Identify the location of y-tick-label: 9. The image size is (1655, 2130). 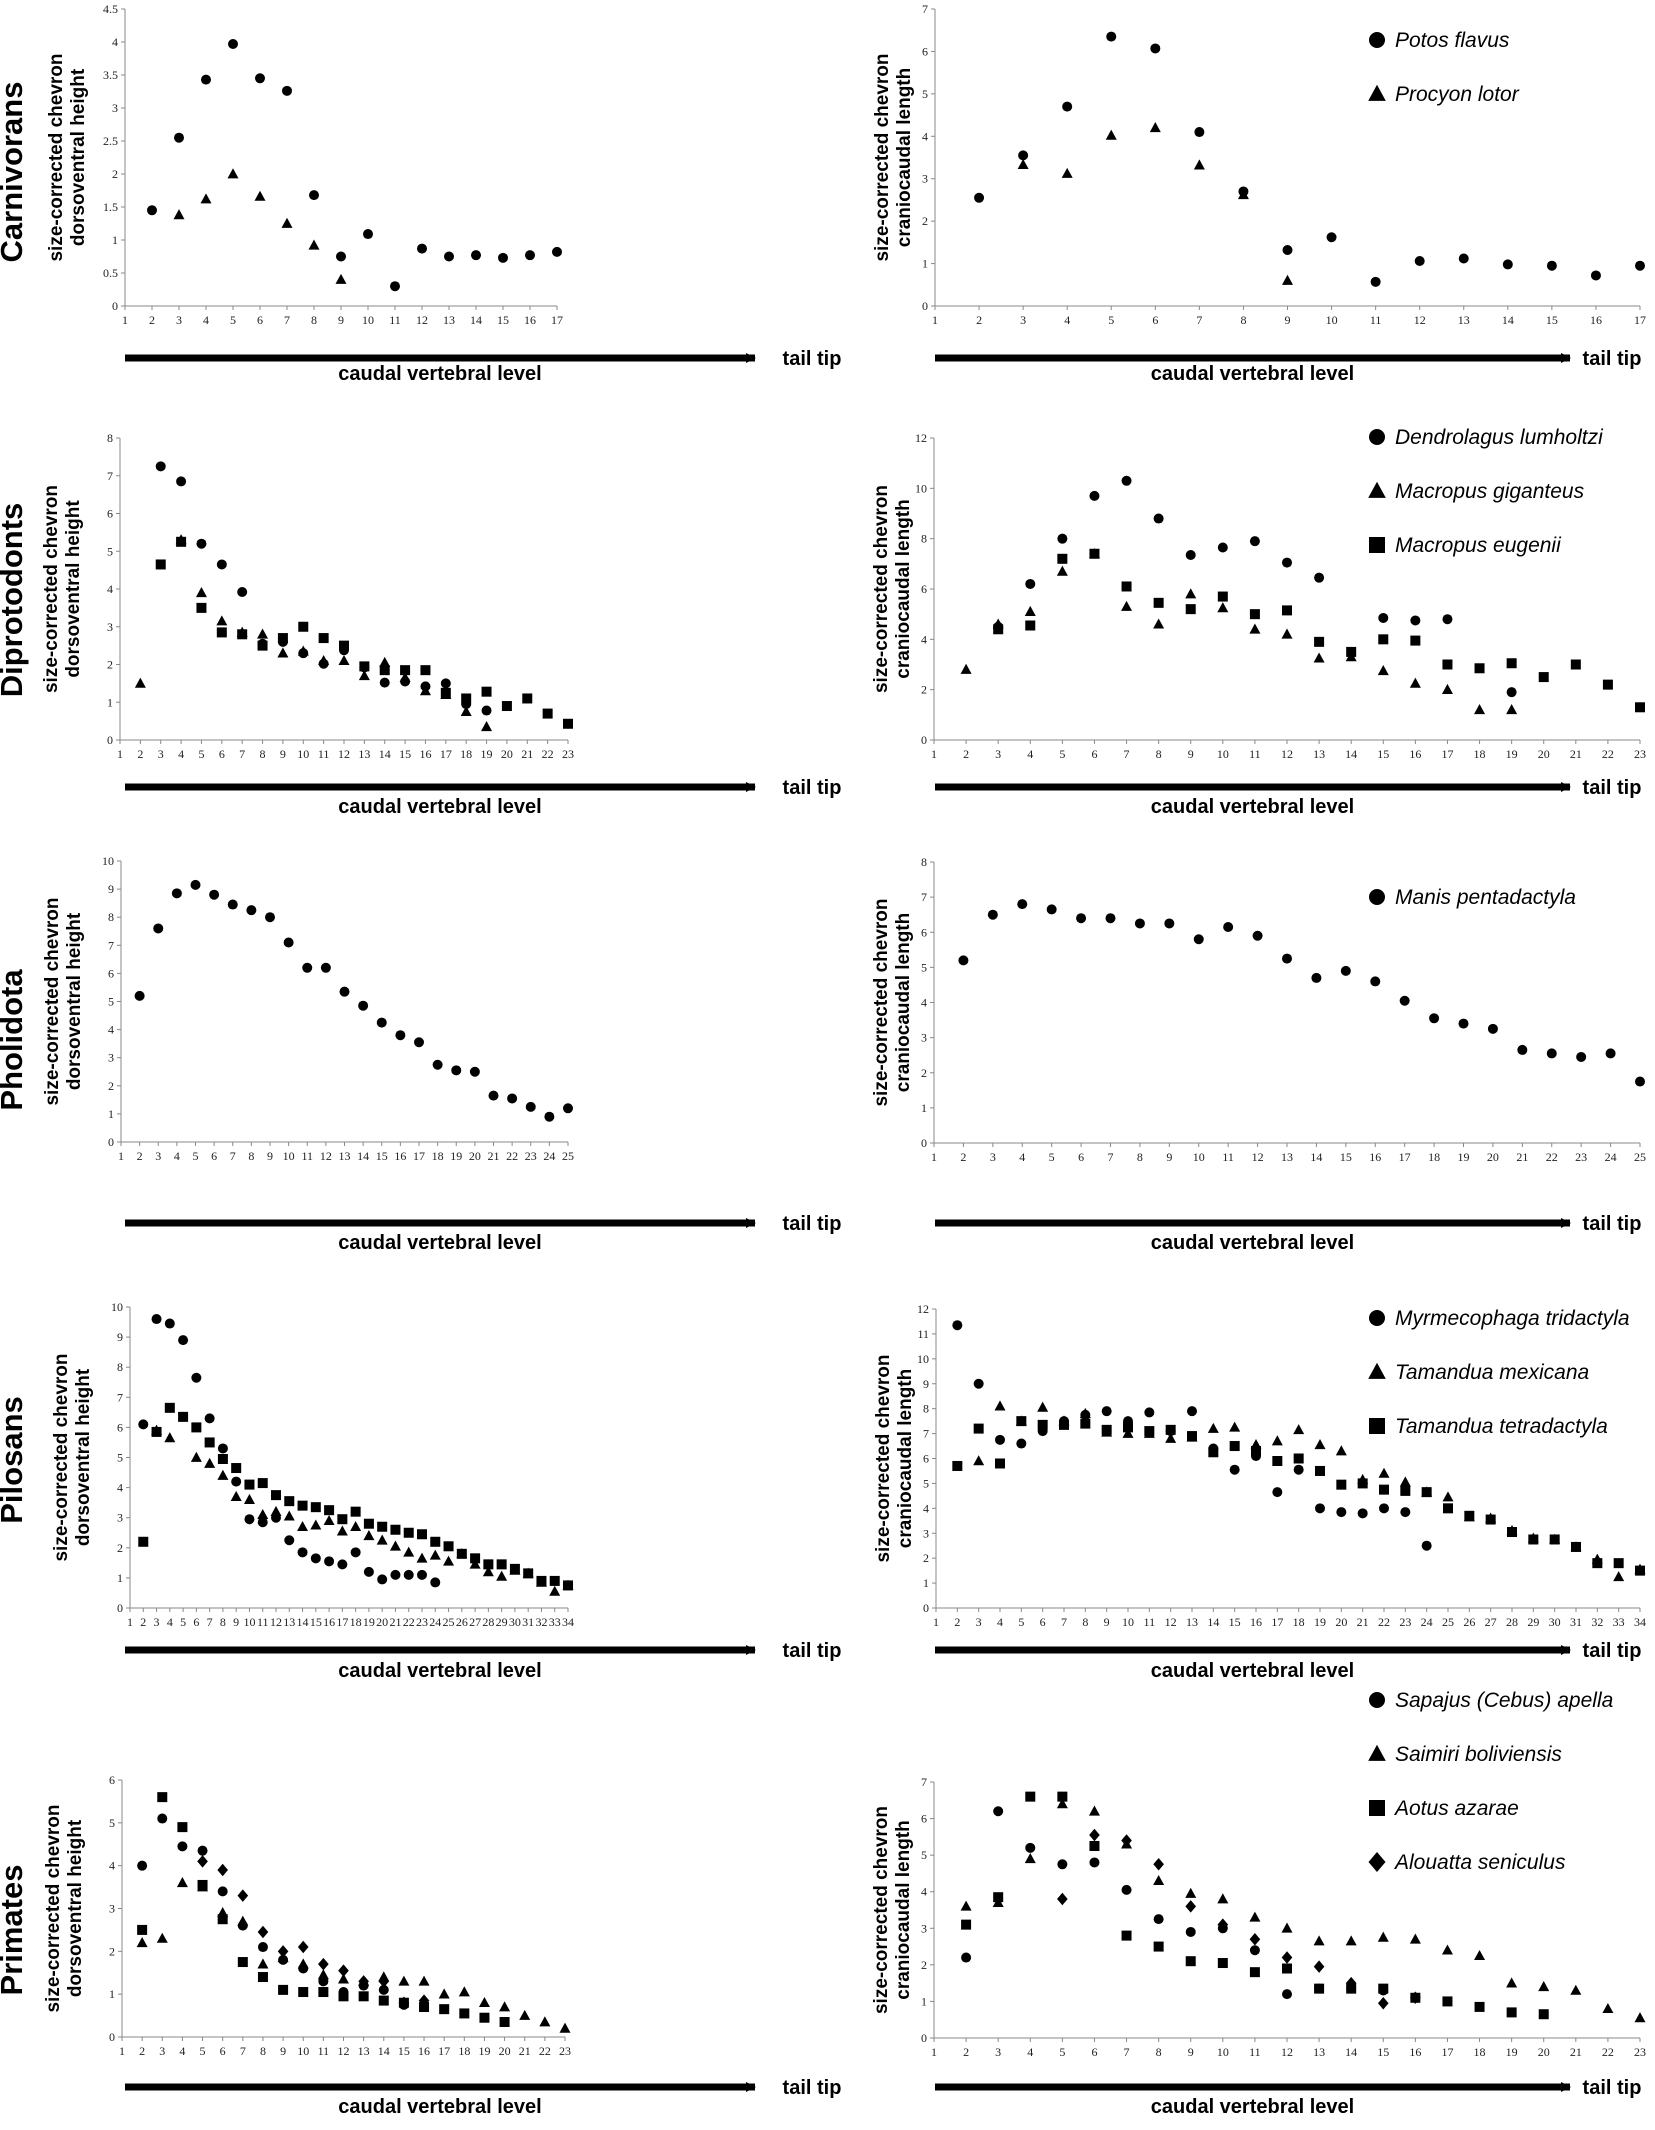
(120, 1337).